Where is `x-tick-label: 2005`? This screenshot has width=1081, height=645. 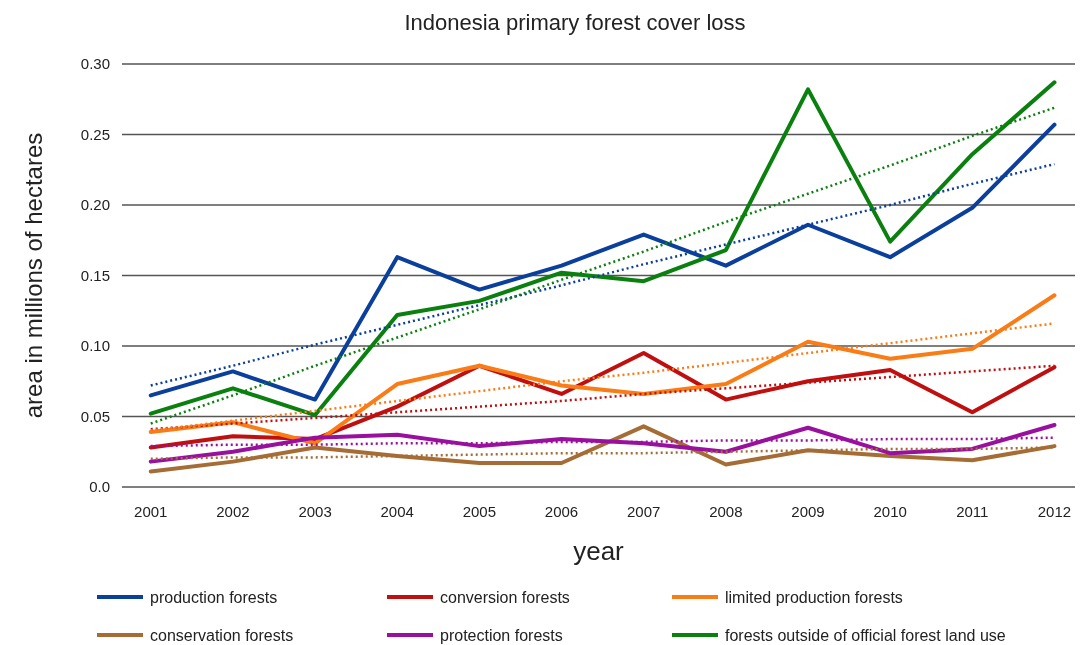 x-tick-label: 2005 is located at coordinates (479, 511).